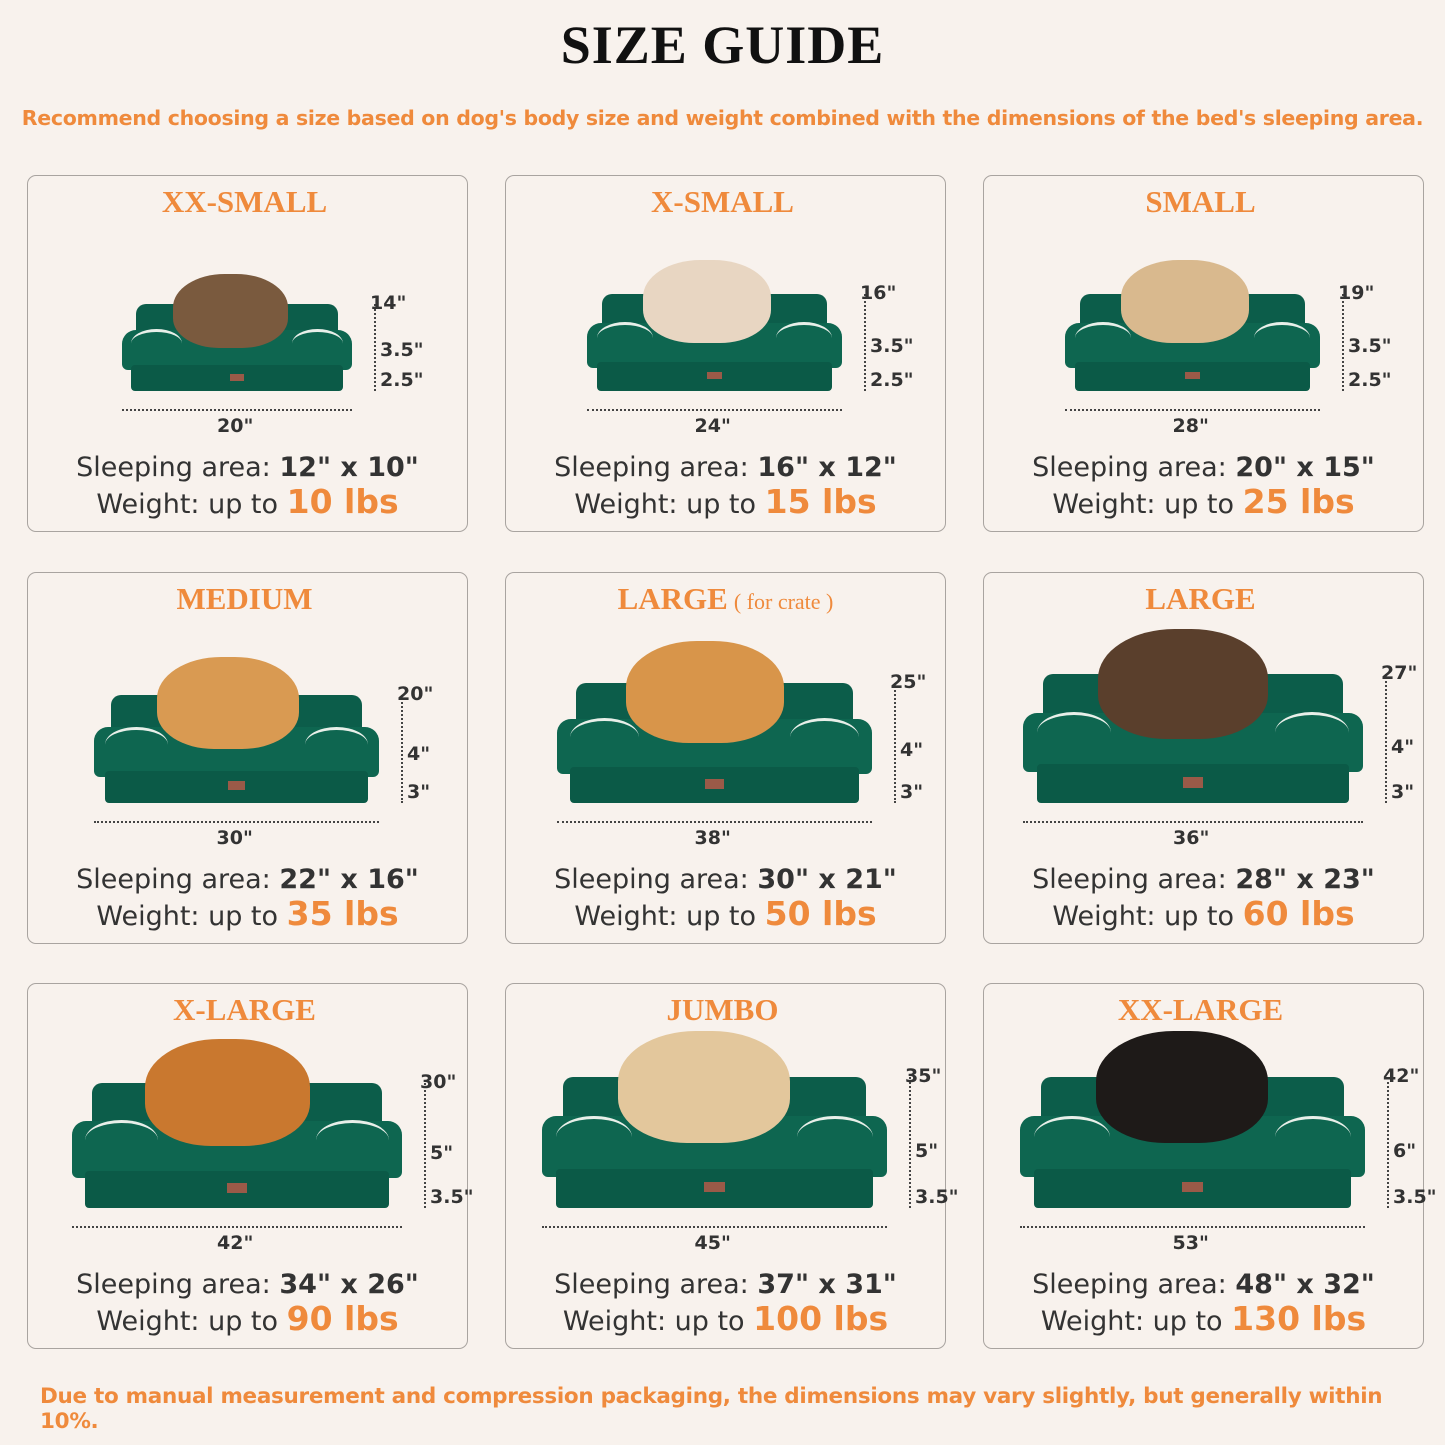 This screenshot has height=1445, width=1445. I want to click on sleeping-area: Sleeping area: 20" x 15", so click(1203, 467).